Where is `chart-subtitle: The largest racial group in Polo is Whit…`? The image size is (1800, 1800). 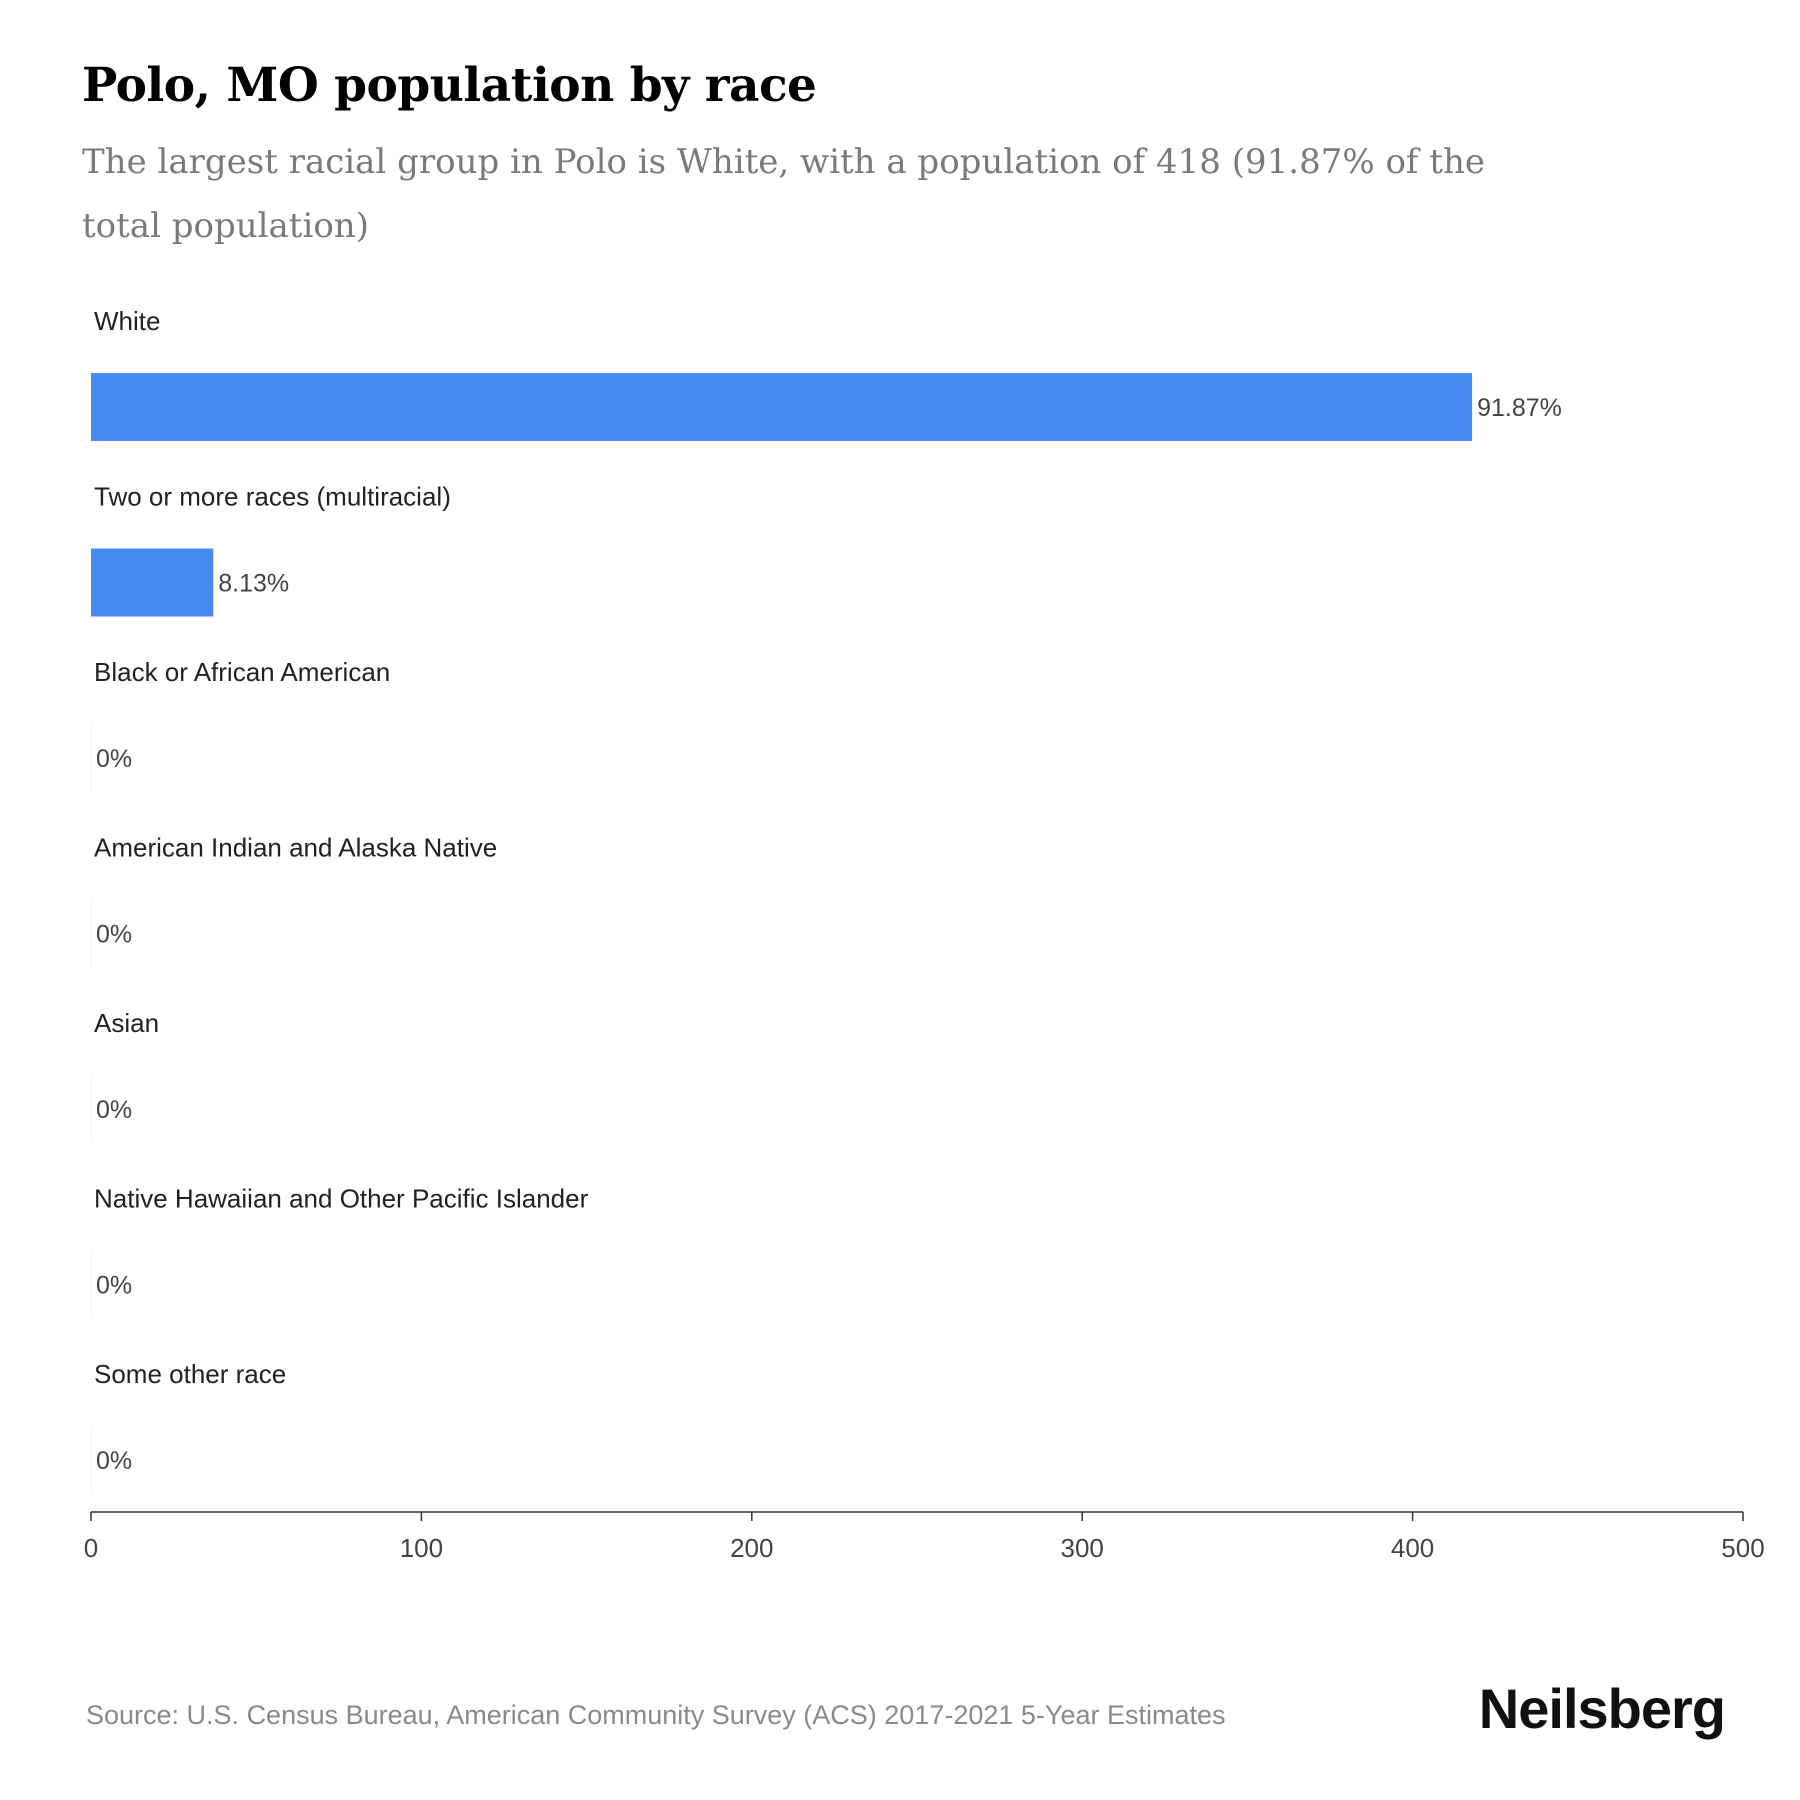
chart-subtitle: The largest racial group in Polo is Whit… is located at coordinates (783, 194).